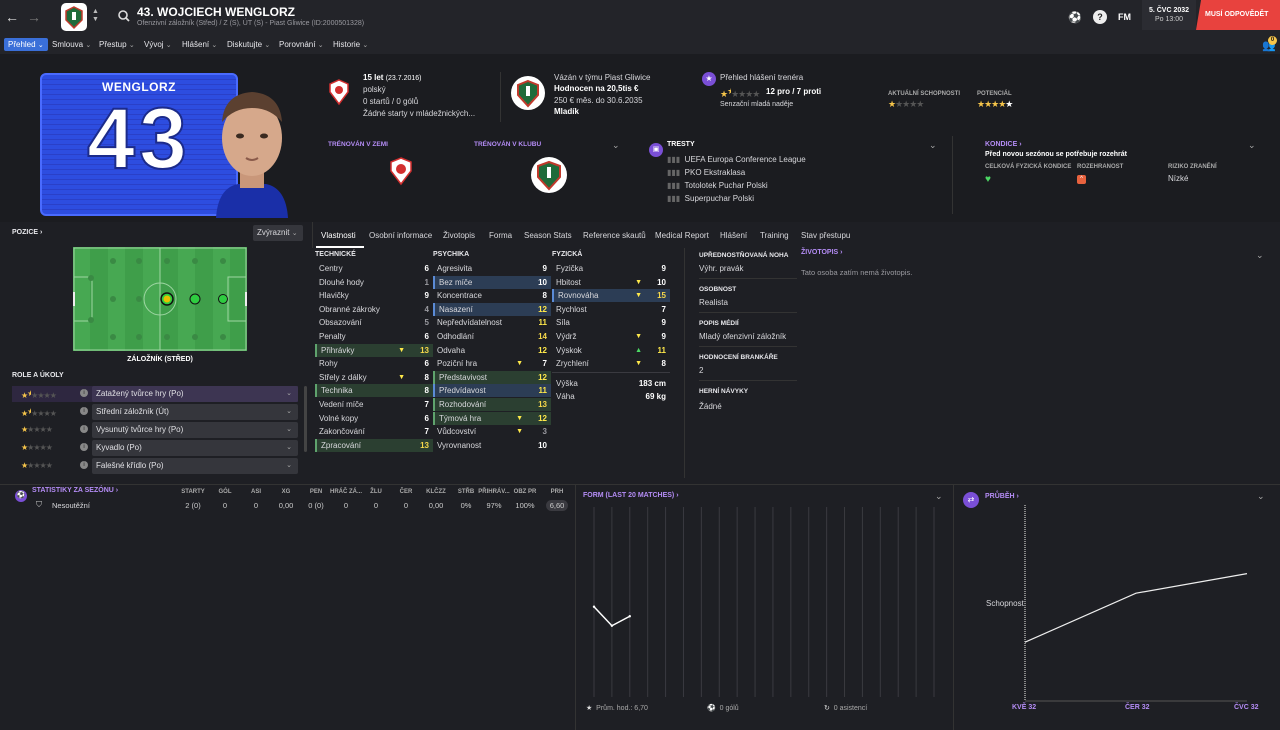  What do you see at coordinates (611, 296) in the screenshot?
I see `attribute-row: Rovnováha ▼ 15` at bounding box center [611, 296].